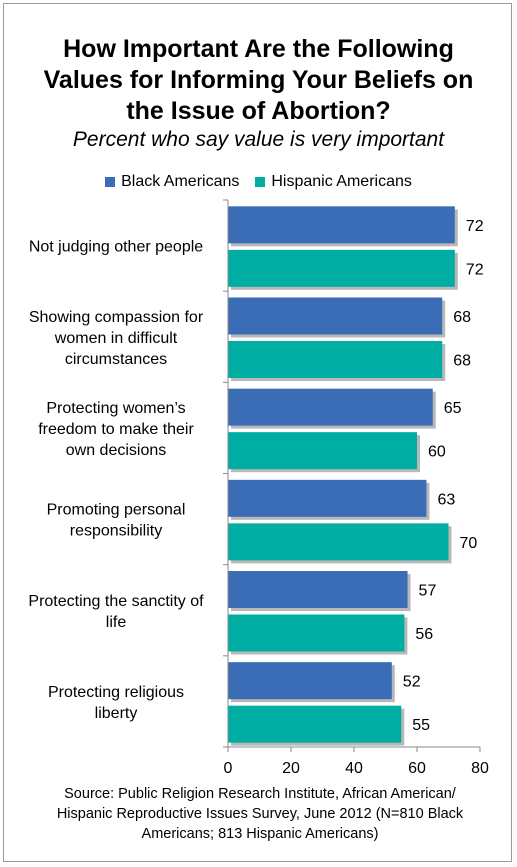 This screenshot has height=867, width=517. What do you see at coordinates (116, 510) in the screenshot?
I see `category-label-line: Promoting personal` at bounding box center [116, 510].